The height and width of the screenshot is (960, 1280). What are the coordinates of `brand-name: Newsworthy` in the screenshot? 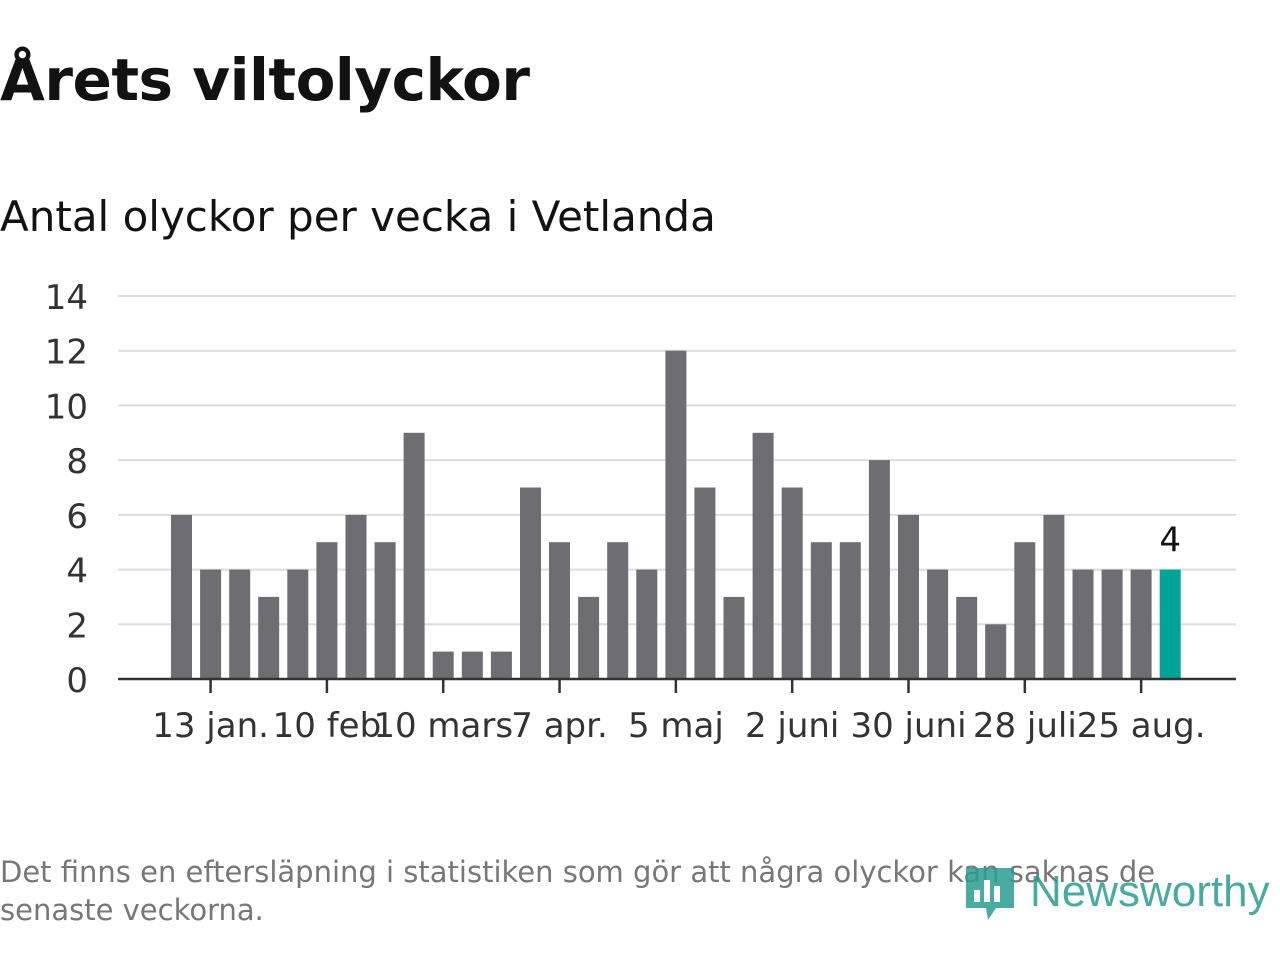 It's located at (1150, 891).